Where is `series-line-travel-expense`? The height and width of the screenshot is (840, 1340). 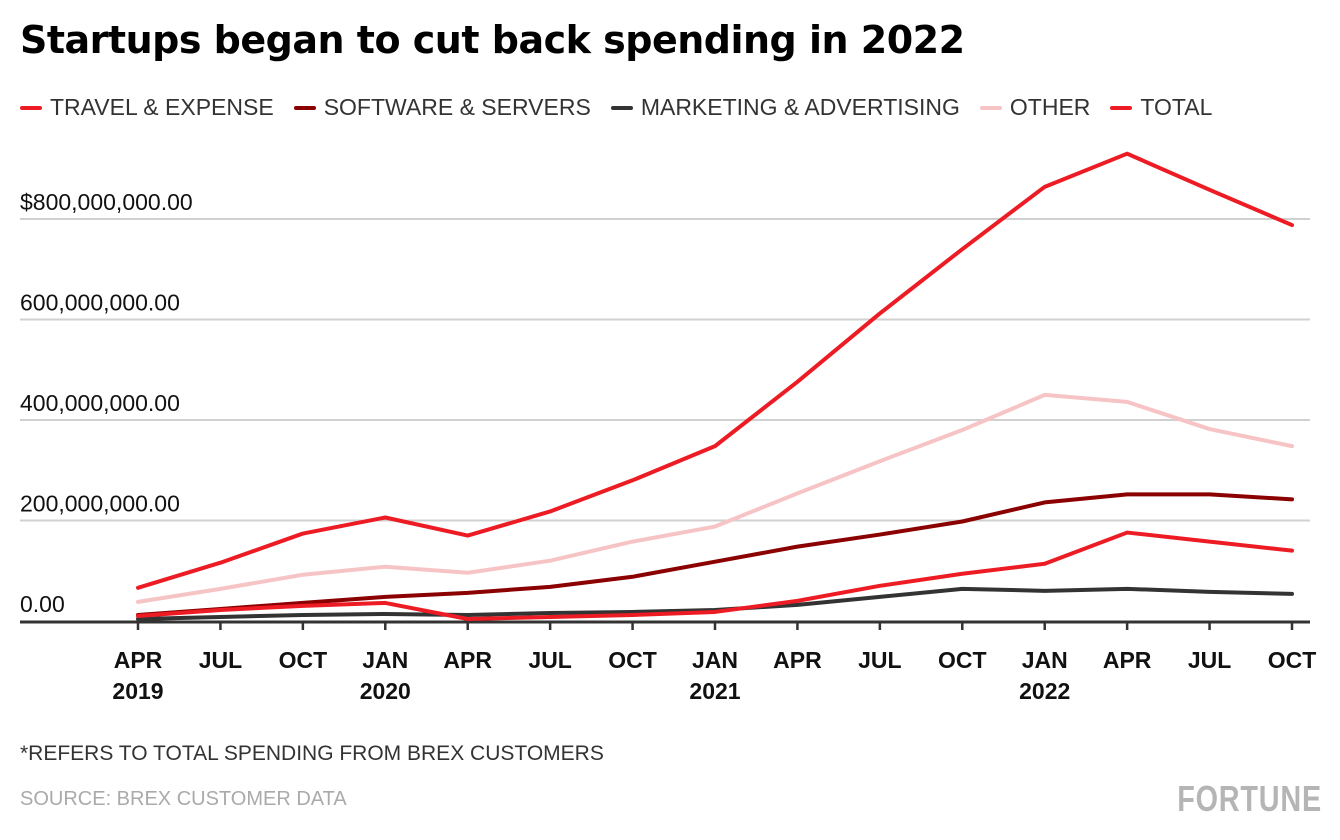
series-line-travel-expense is located at coordinates (715, 575).